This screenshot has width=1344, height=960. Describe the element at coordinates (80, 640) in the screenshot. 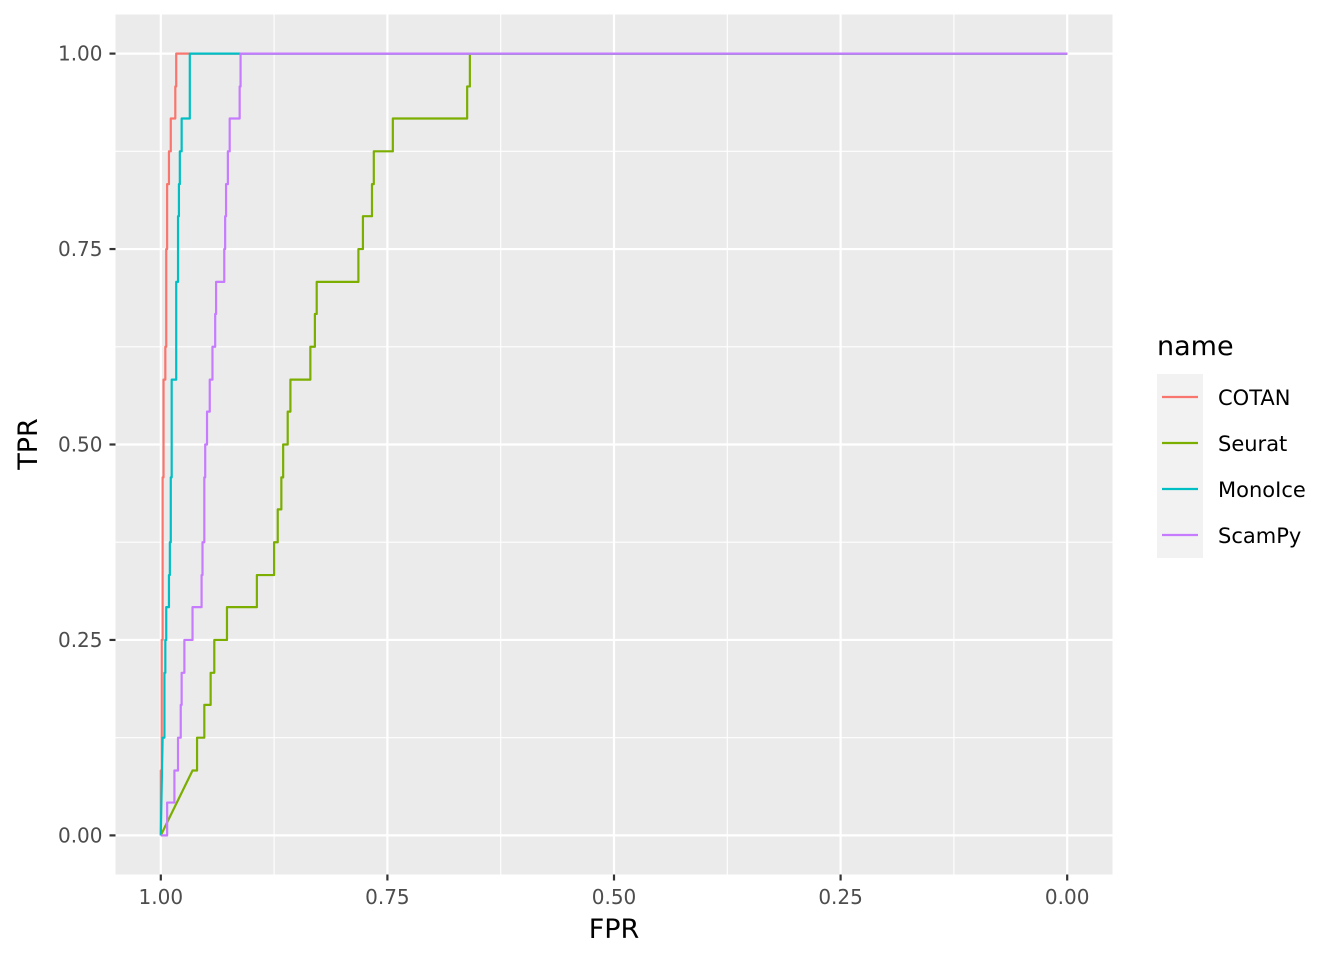

I see `y-tick-label: 0.25` at that location.